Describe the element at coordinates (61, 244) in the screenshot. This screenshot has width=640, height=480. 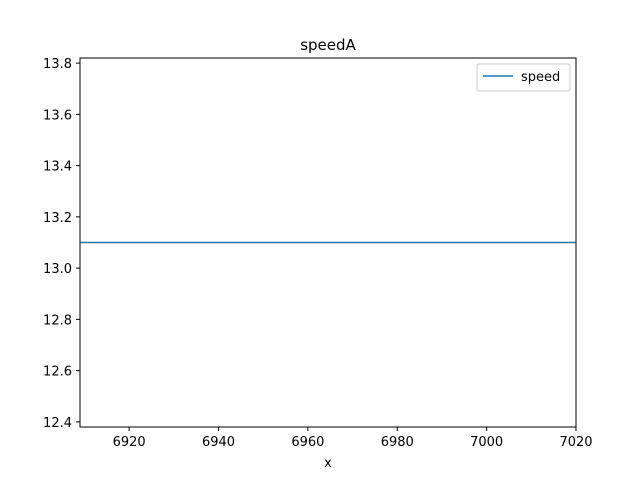
I see `y-axis-ticks: 12.4 12.6 12.8 13.0 13.2 13.4 13.6 13.8` at that location.